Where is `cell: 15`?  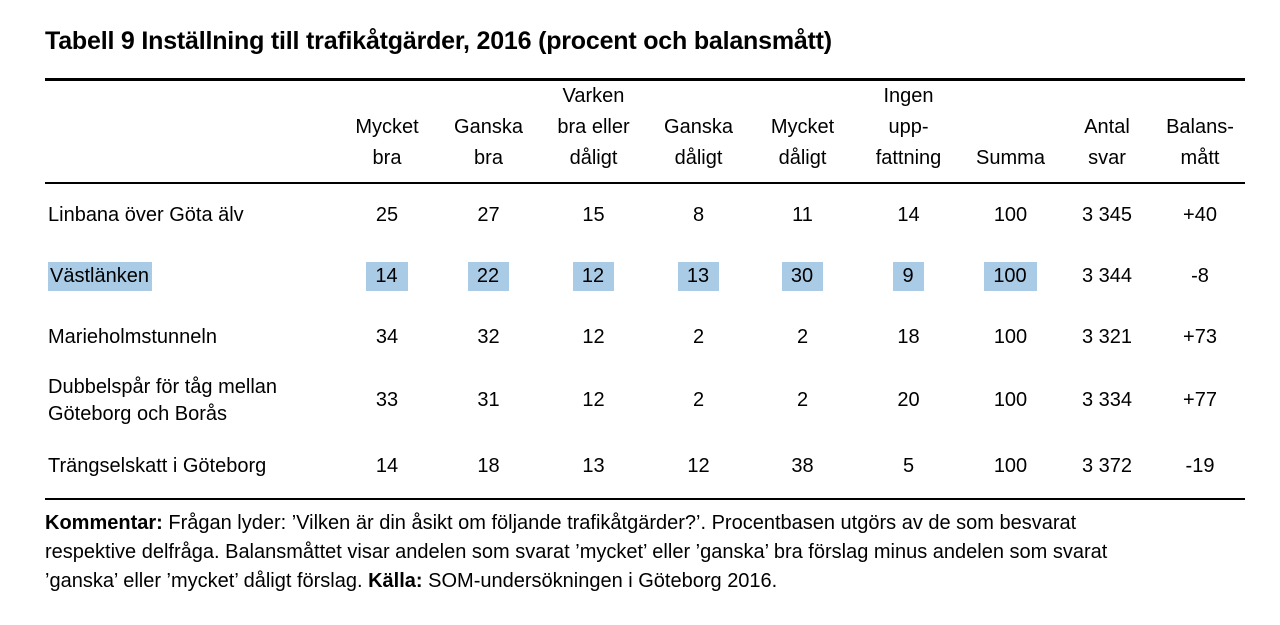 cell: 15 is located at coordinates (593, 214).